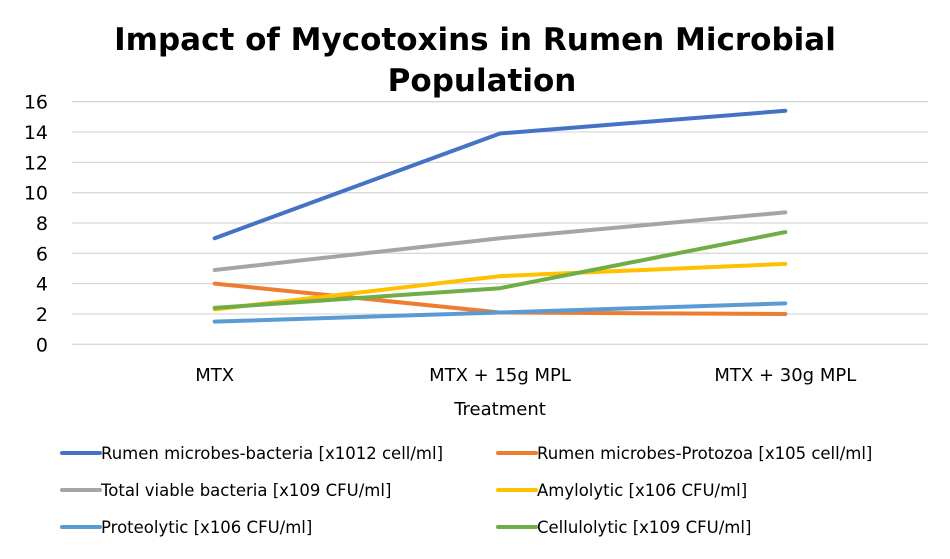  I want to click on legend-label: Total viable bacteria [x109 CFU/ml], so click(245, 490).